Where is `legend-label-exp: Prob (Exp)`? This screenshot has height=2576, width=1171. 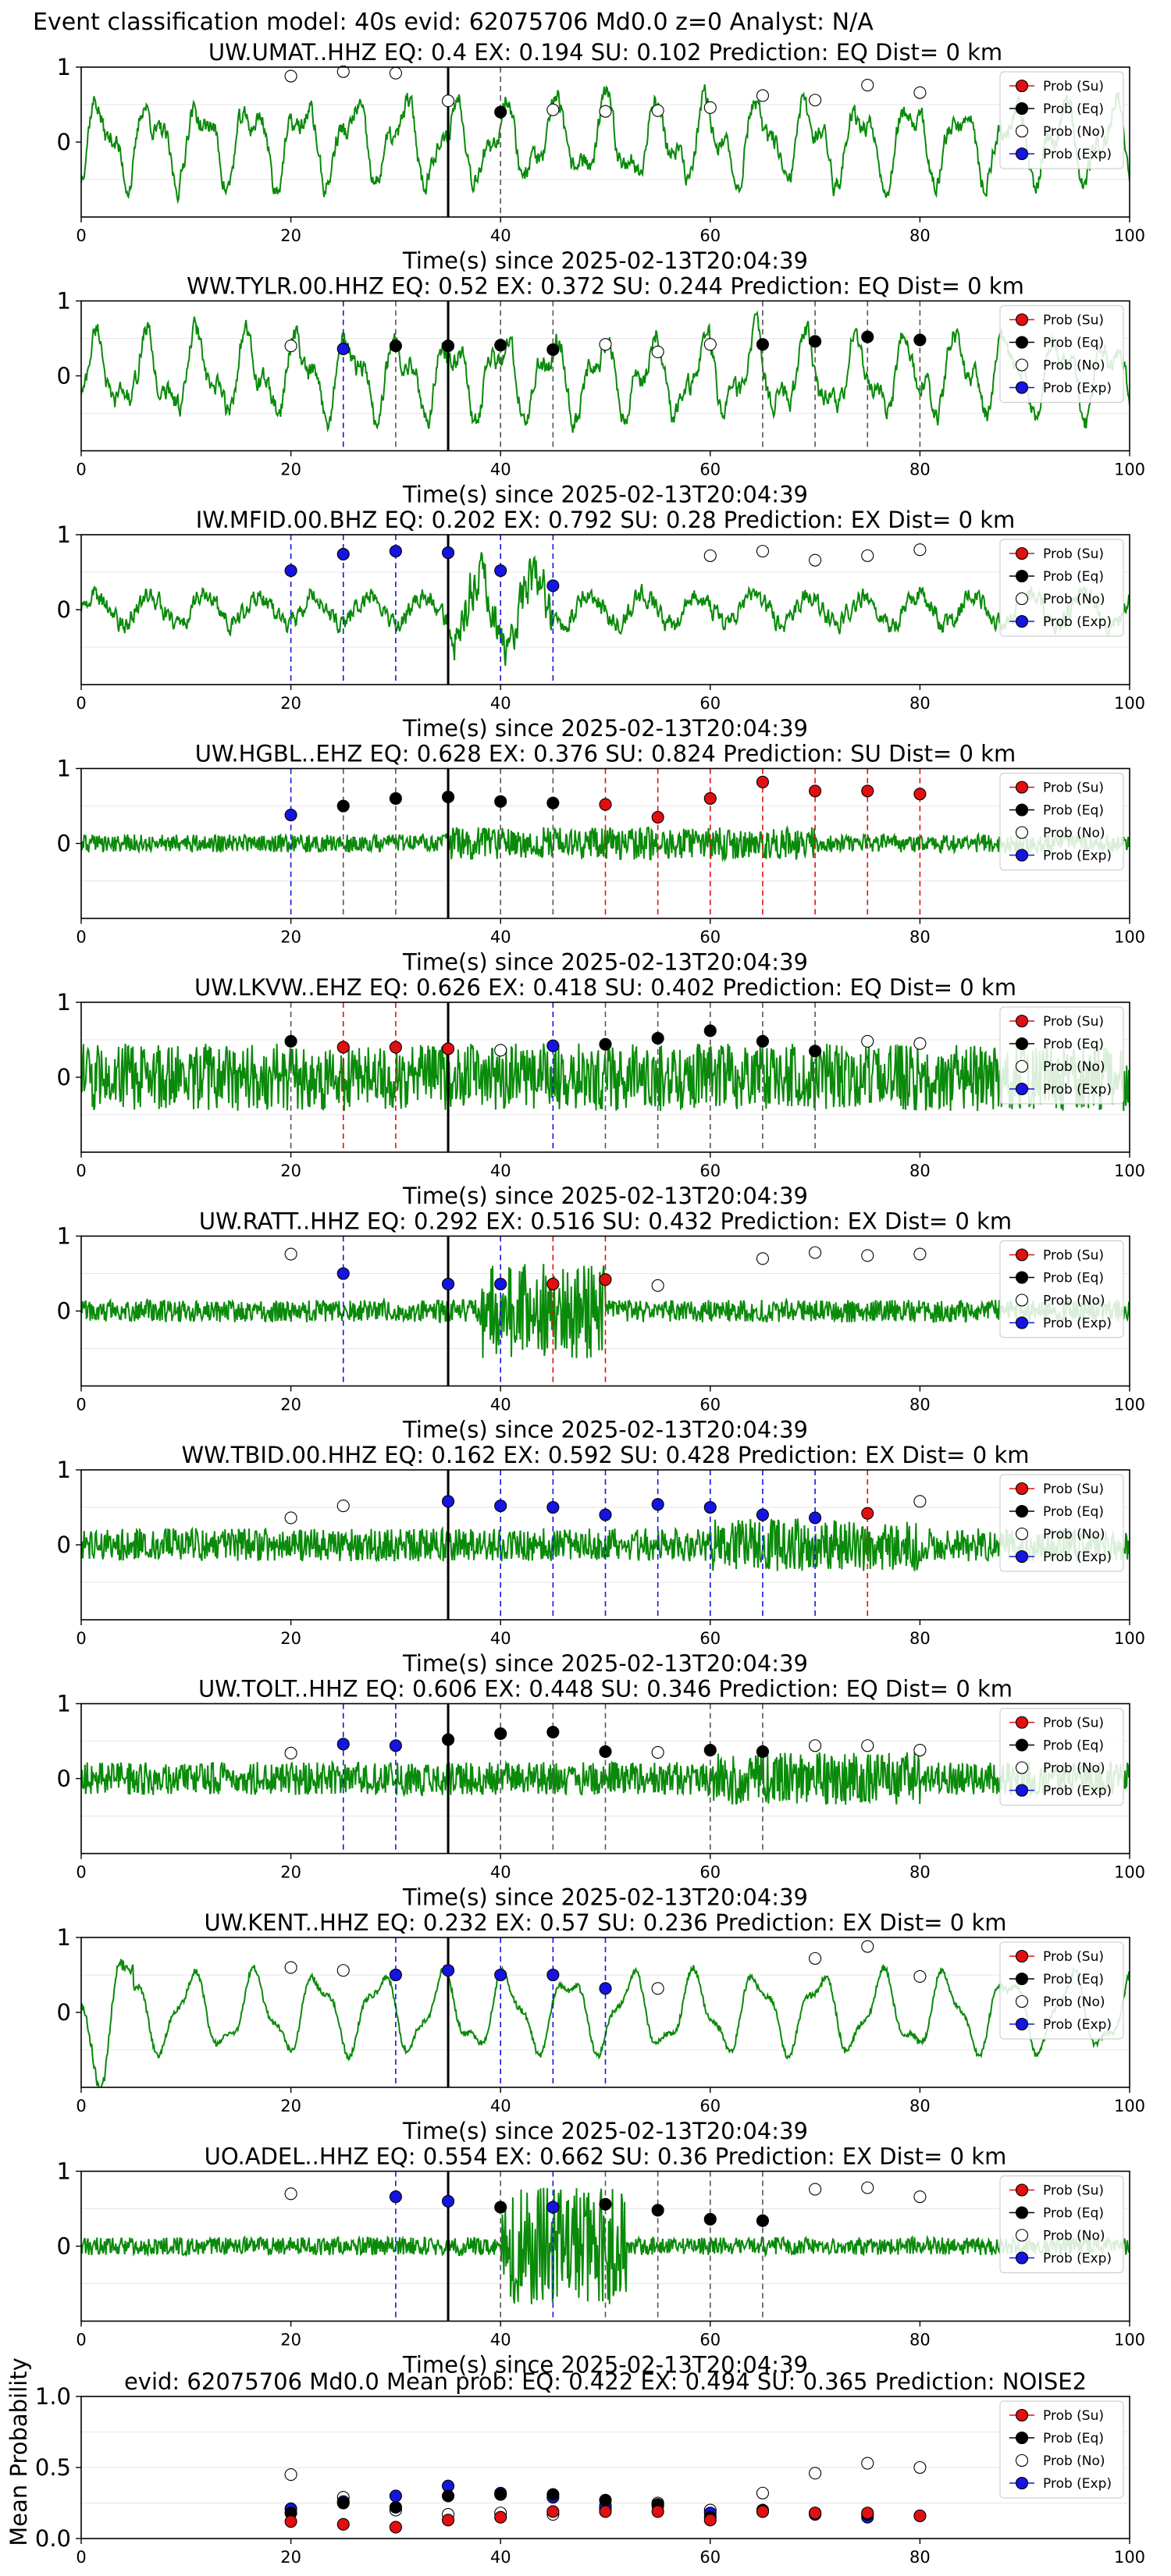 legend-label-exp: Prob (Exp) is located at coordinates (1077, 1324).